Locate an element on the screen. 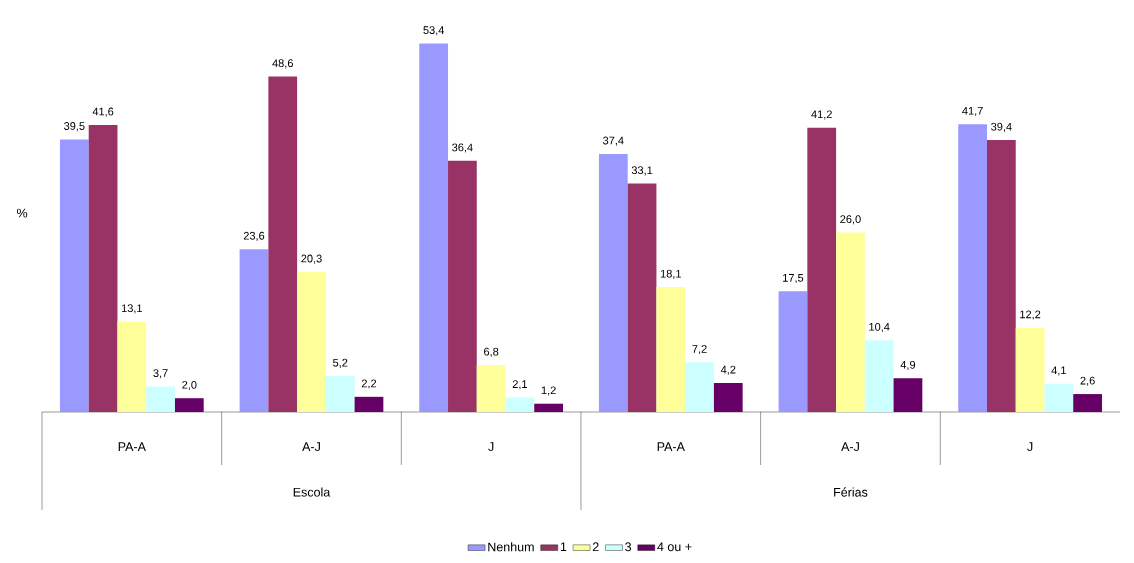  text: Escola is located at coordinates (312, 492).